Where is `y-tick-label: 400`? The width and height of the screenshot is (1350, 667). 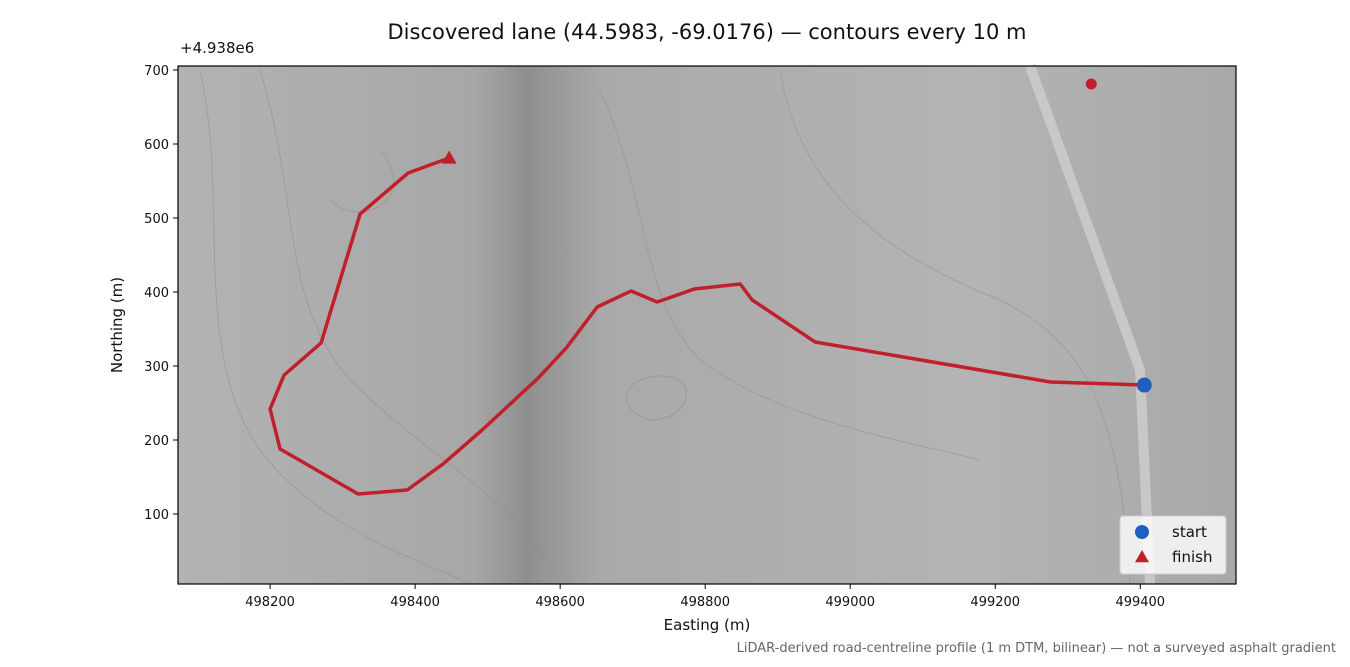 y-tick-label: 400 is located at coordinates (156, 293).